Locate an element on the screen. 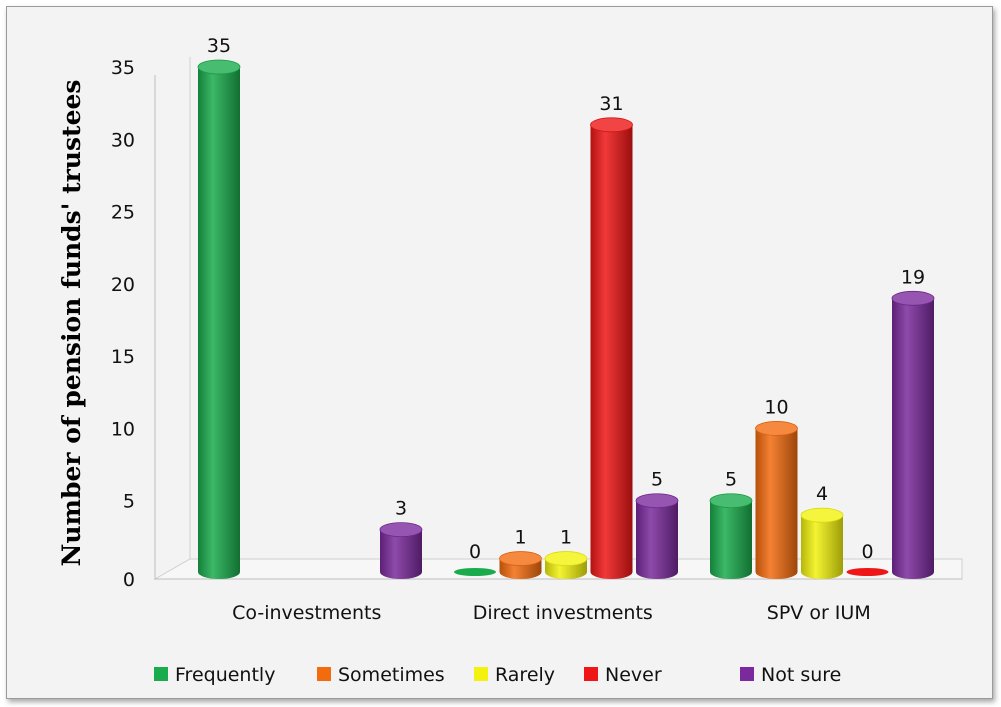 This screenshot has width=1001, height=707. data-label: 4 is located at coordinates (822, 494).